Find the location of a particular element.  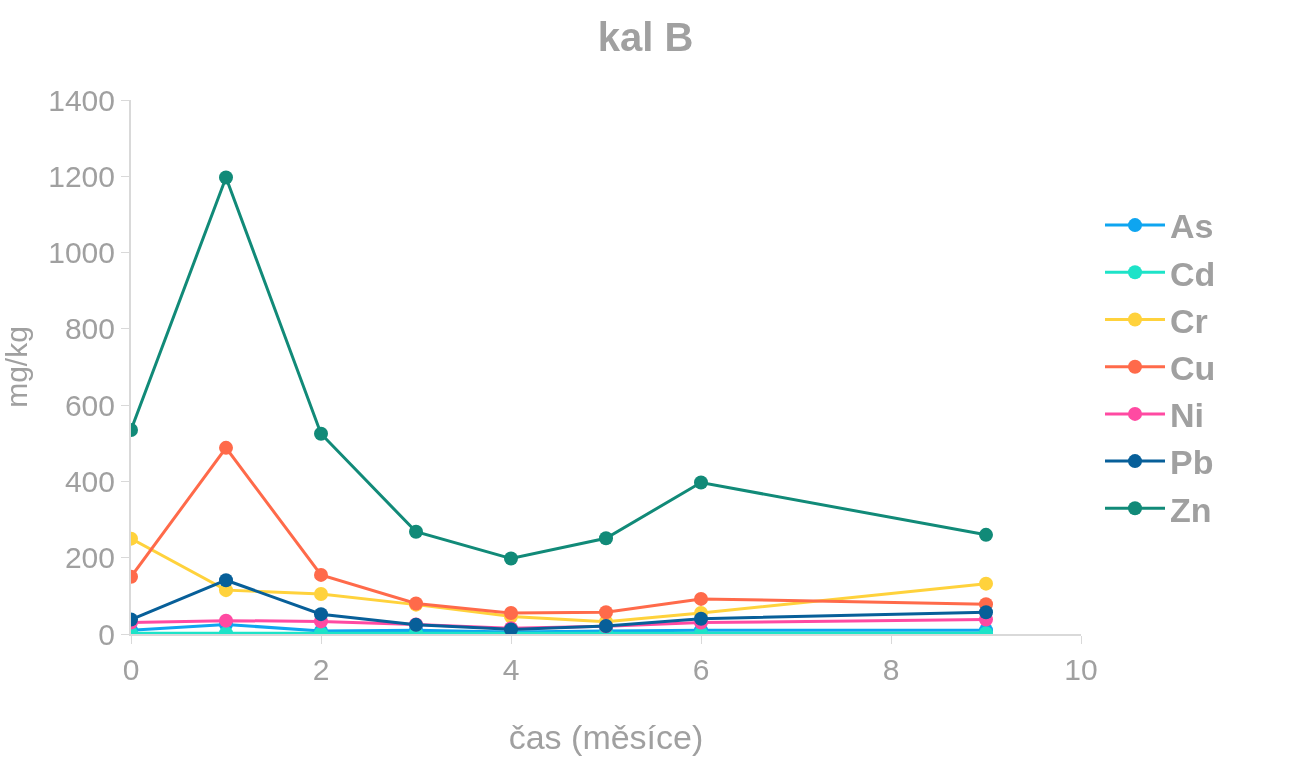

x-tick-label: 10 is located at coordinates (1081, 669).